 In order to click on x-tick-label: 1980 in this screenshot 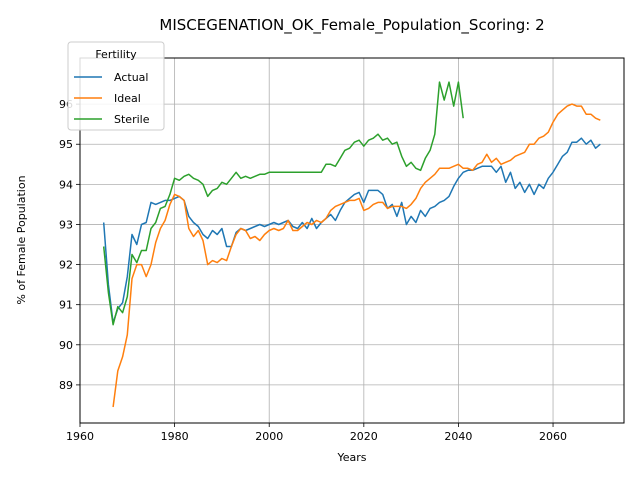, I will do `click(175, 436)`.